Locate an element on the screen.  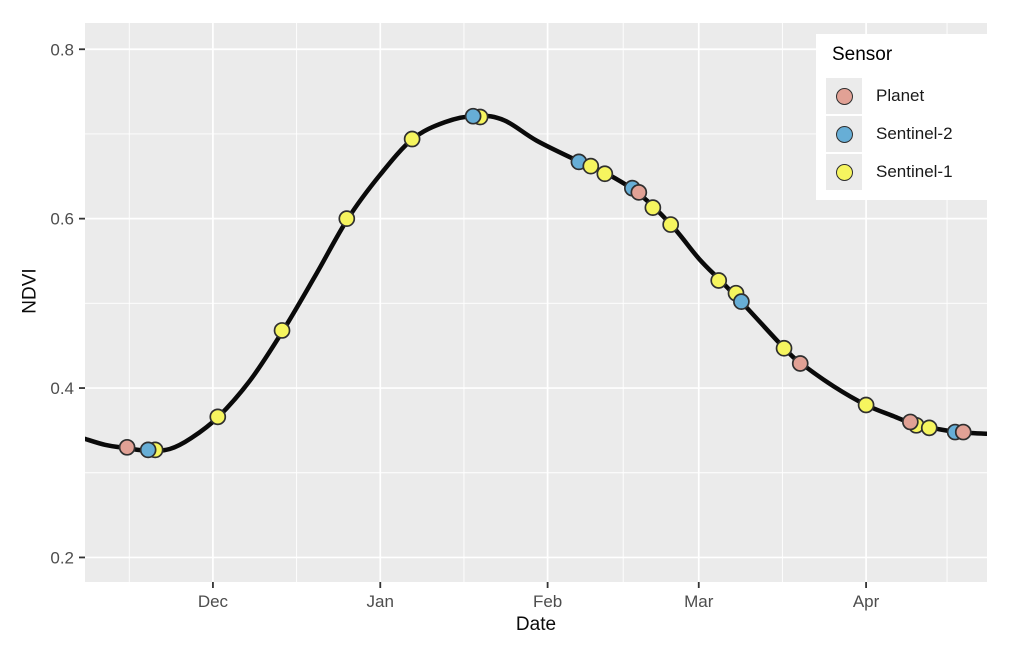
legend-title: Sensor is located at coordinates (862, 54).